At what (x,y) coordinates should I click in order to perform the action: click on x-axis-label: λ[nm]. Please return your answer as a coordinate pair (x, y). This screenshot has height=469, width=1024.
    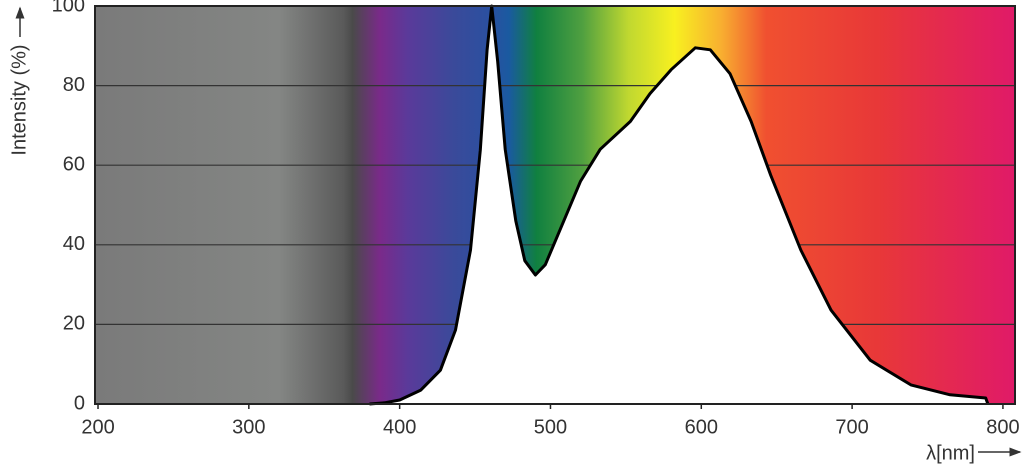
    Looking at the image, I should click on (950, 453).